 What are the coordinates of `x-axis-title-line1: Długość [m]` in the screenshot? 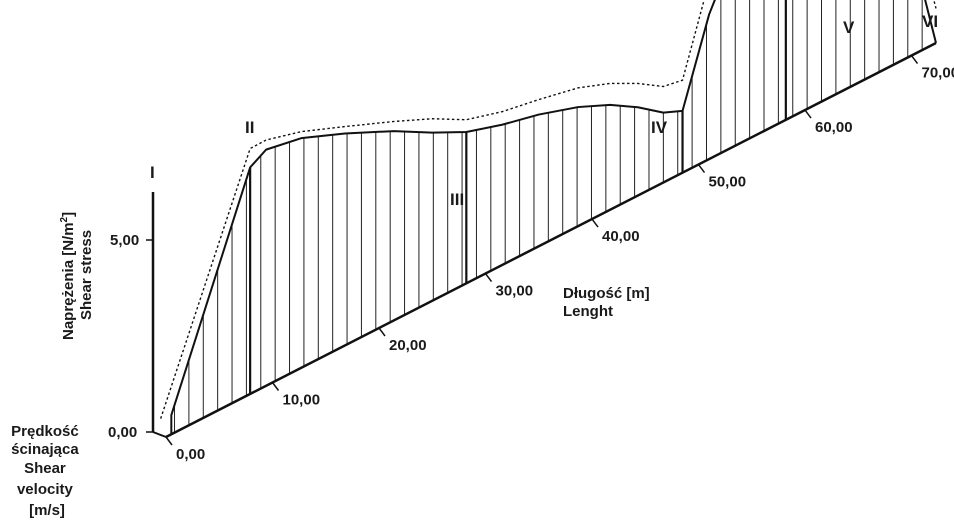 It's located at (606, 293).